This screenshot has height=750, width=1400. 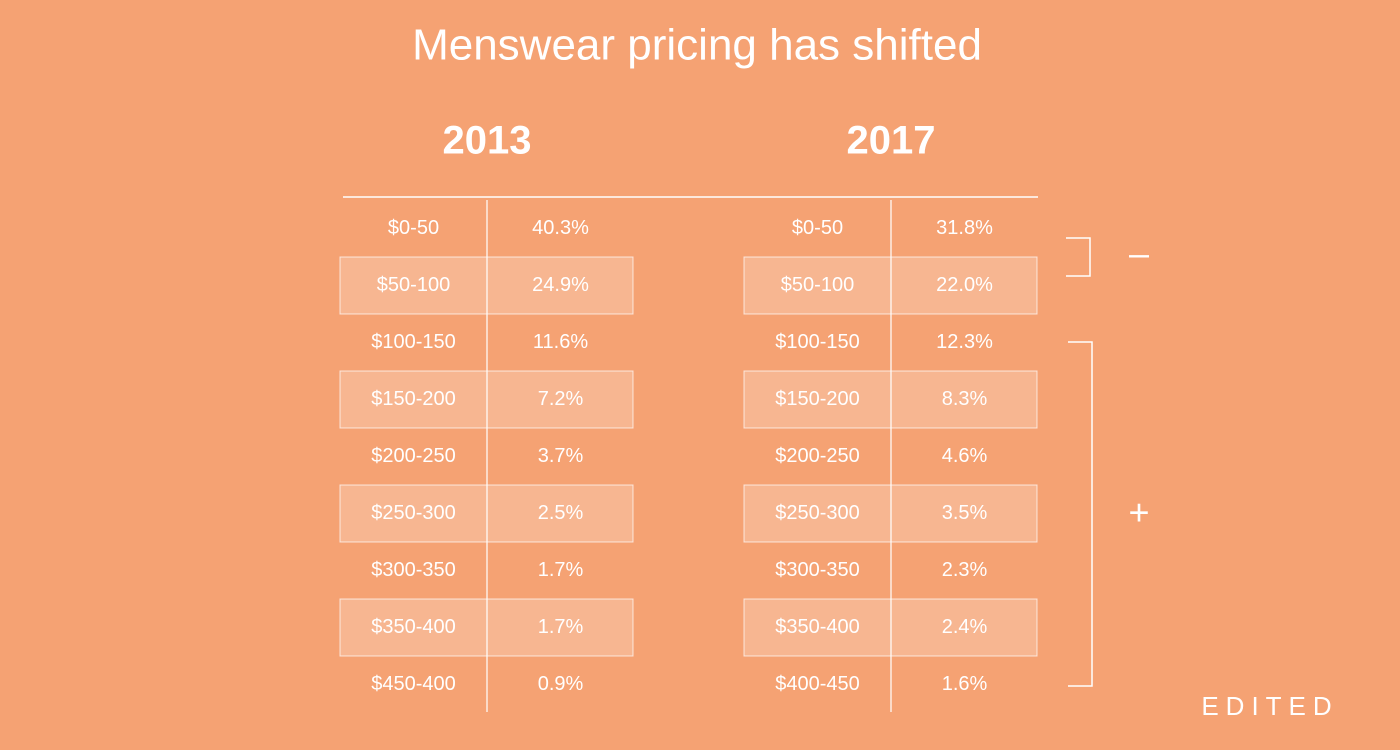 What do you see at coordinates (965, 456) in the screenshot?
I see `share-cell: 4.6%` at bounding box center [965, 456].